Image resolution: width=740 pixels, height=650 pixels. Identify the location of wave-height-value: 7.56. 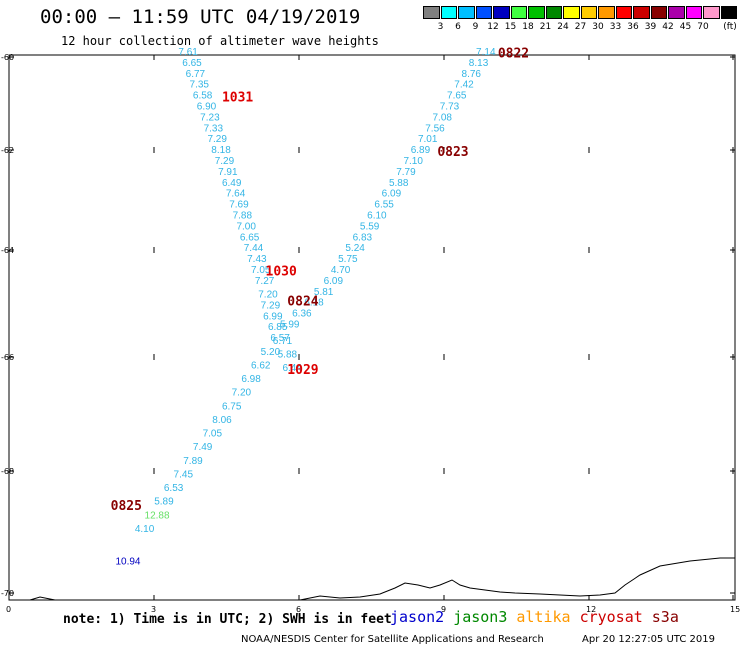
(435, 128).